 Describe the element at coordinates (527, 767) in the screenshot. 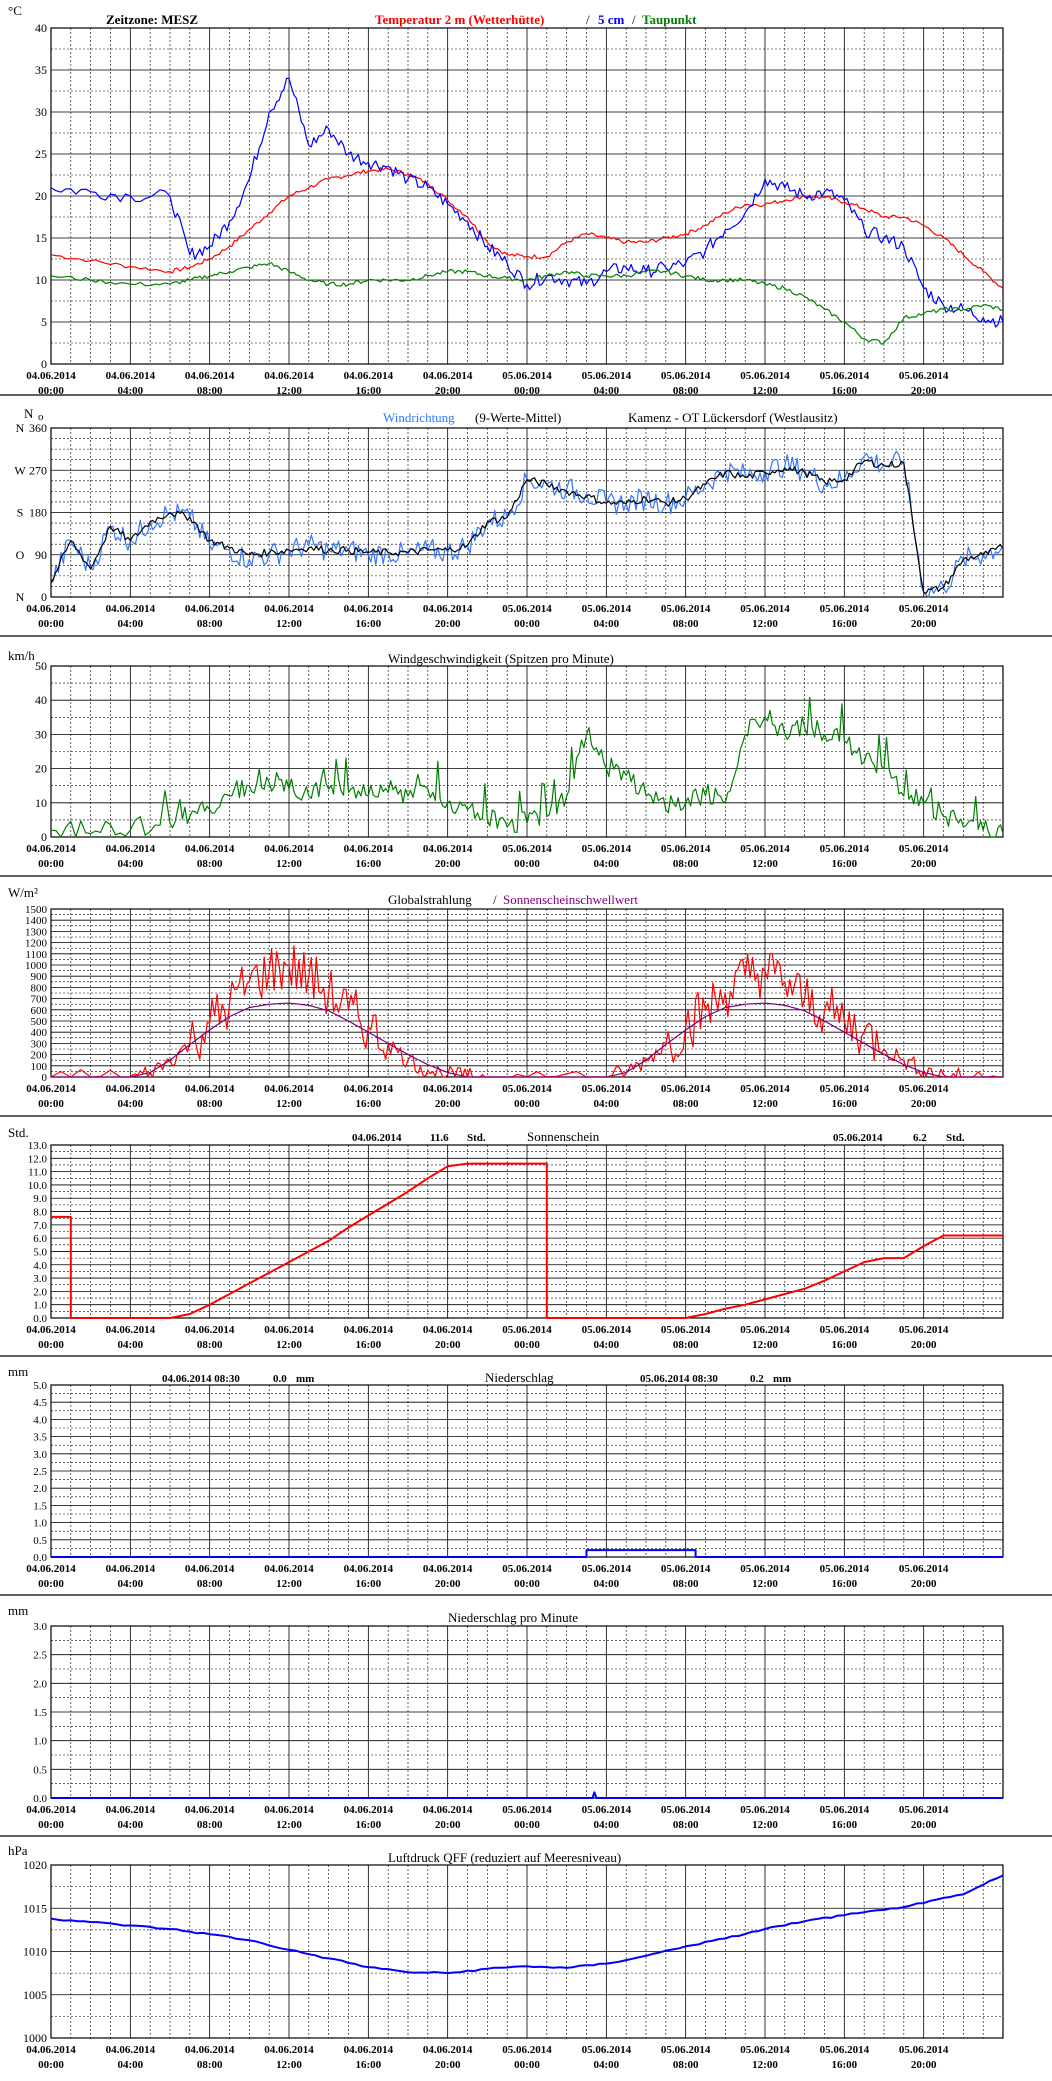

I see `series-line-green` at that location.